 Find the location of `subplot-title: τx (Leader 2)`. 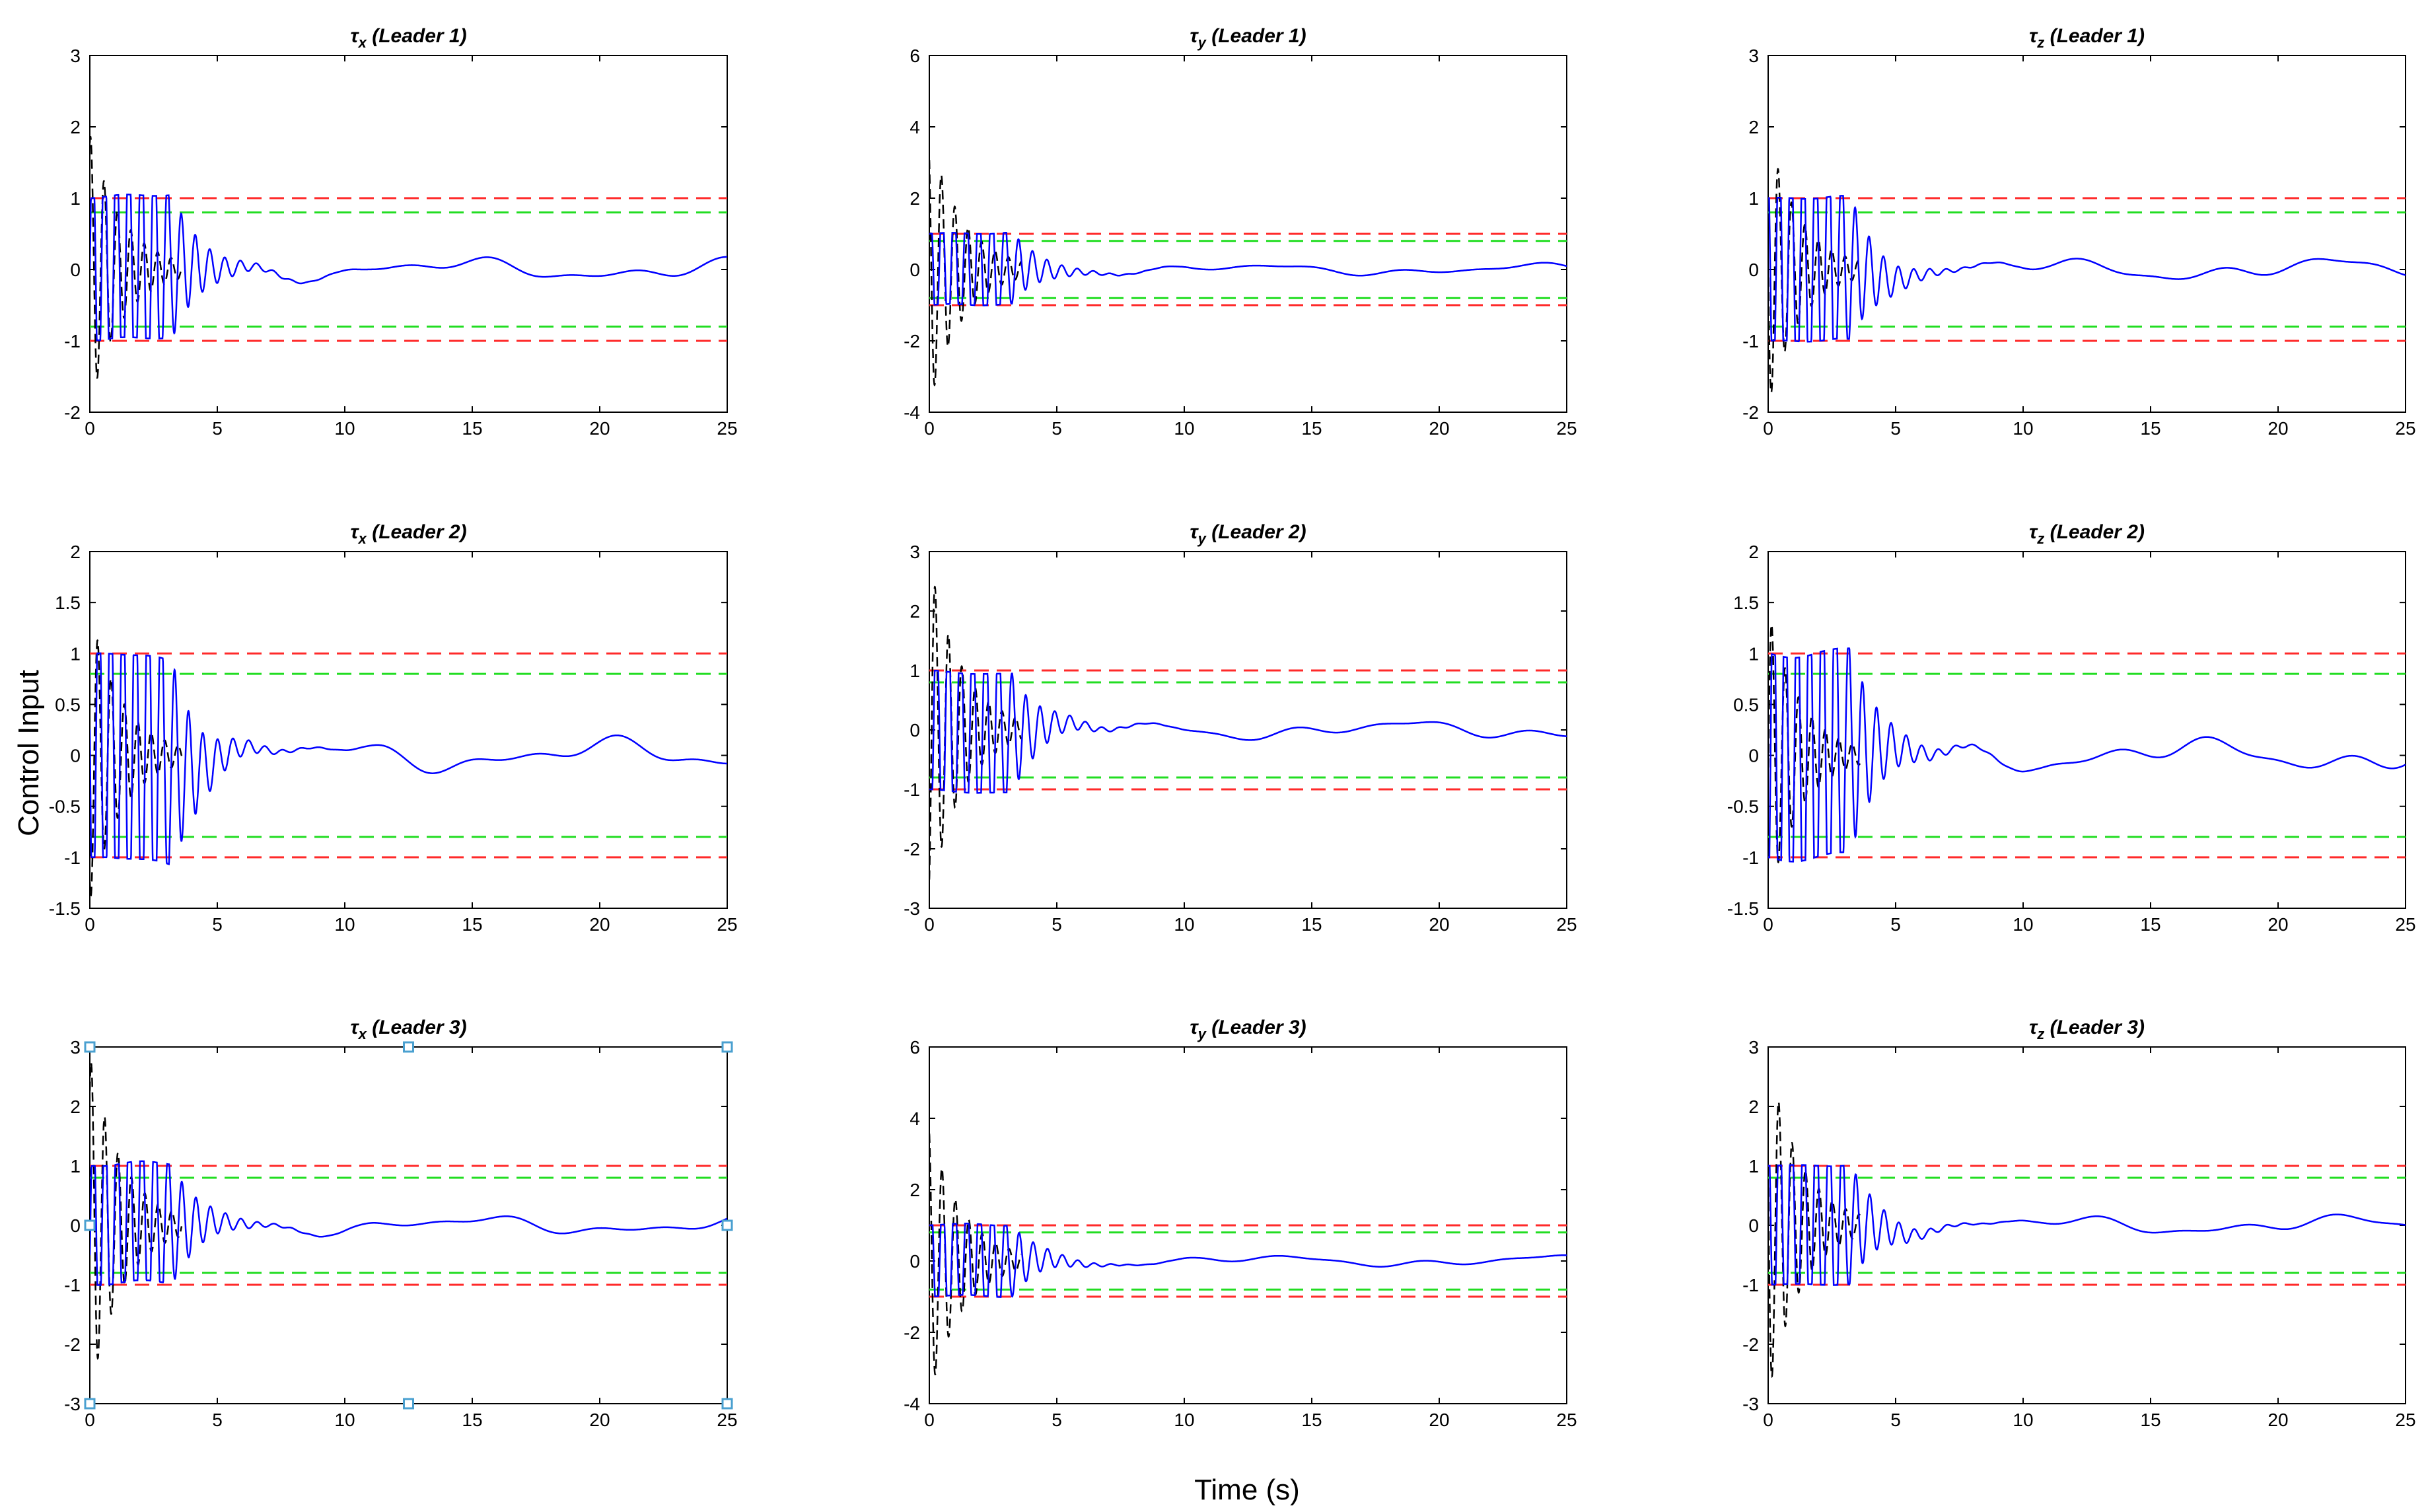

subplot-title: τx (Leader 2) is located at coordinates (408, 534).